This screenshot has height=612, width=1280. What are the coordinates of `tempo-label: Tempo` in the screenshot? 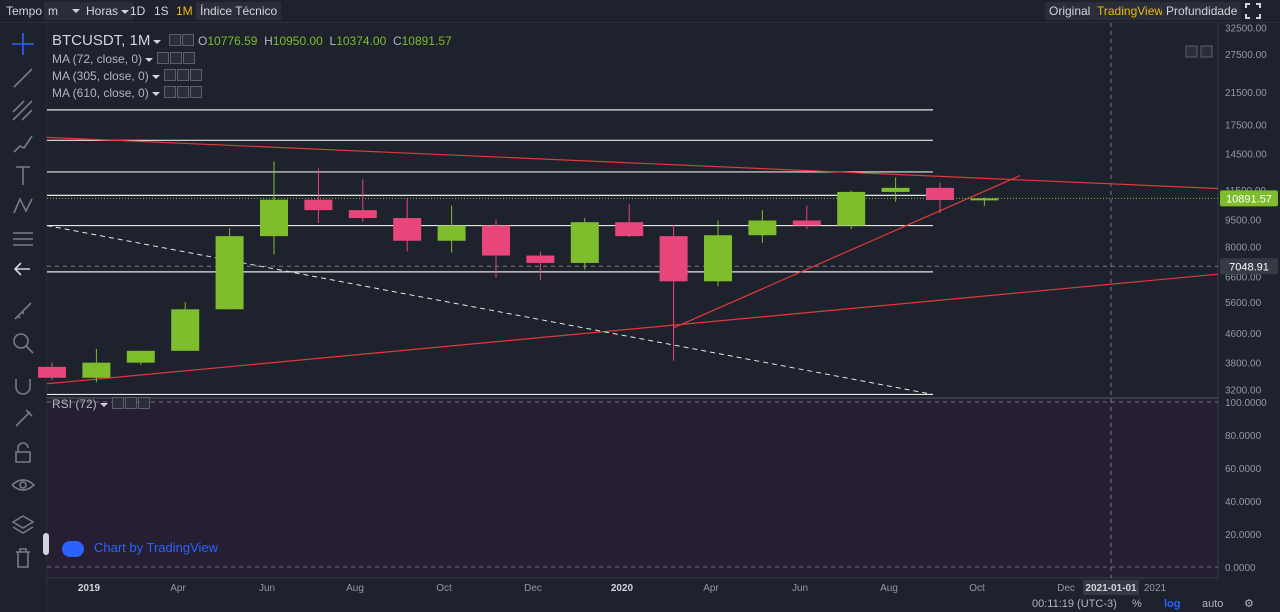 It's located at (24, 11).